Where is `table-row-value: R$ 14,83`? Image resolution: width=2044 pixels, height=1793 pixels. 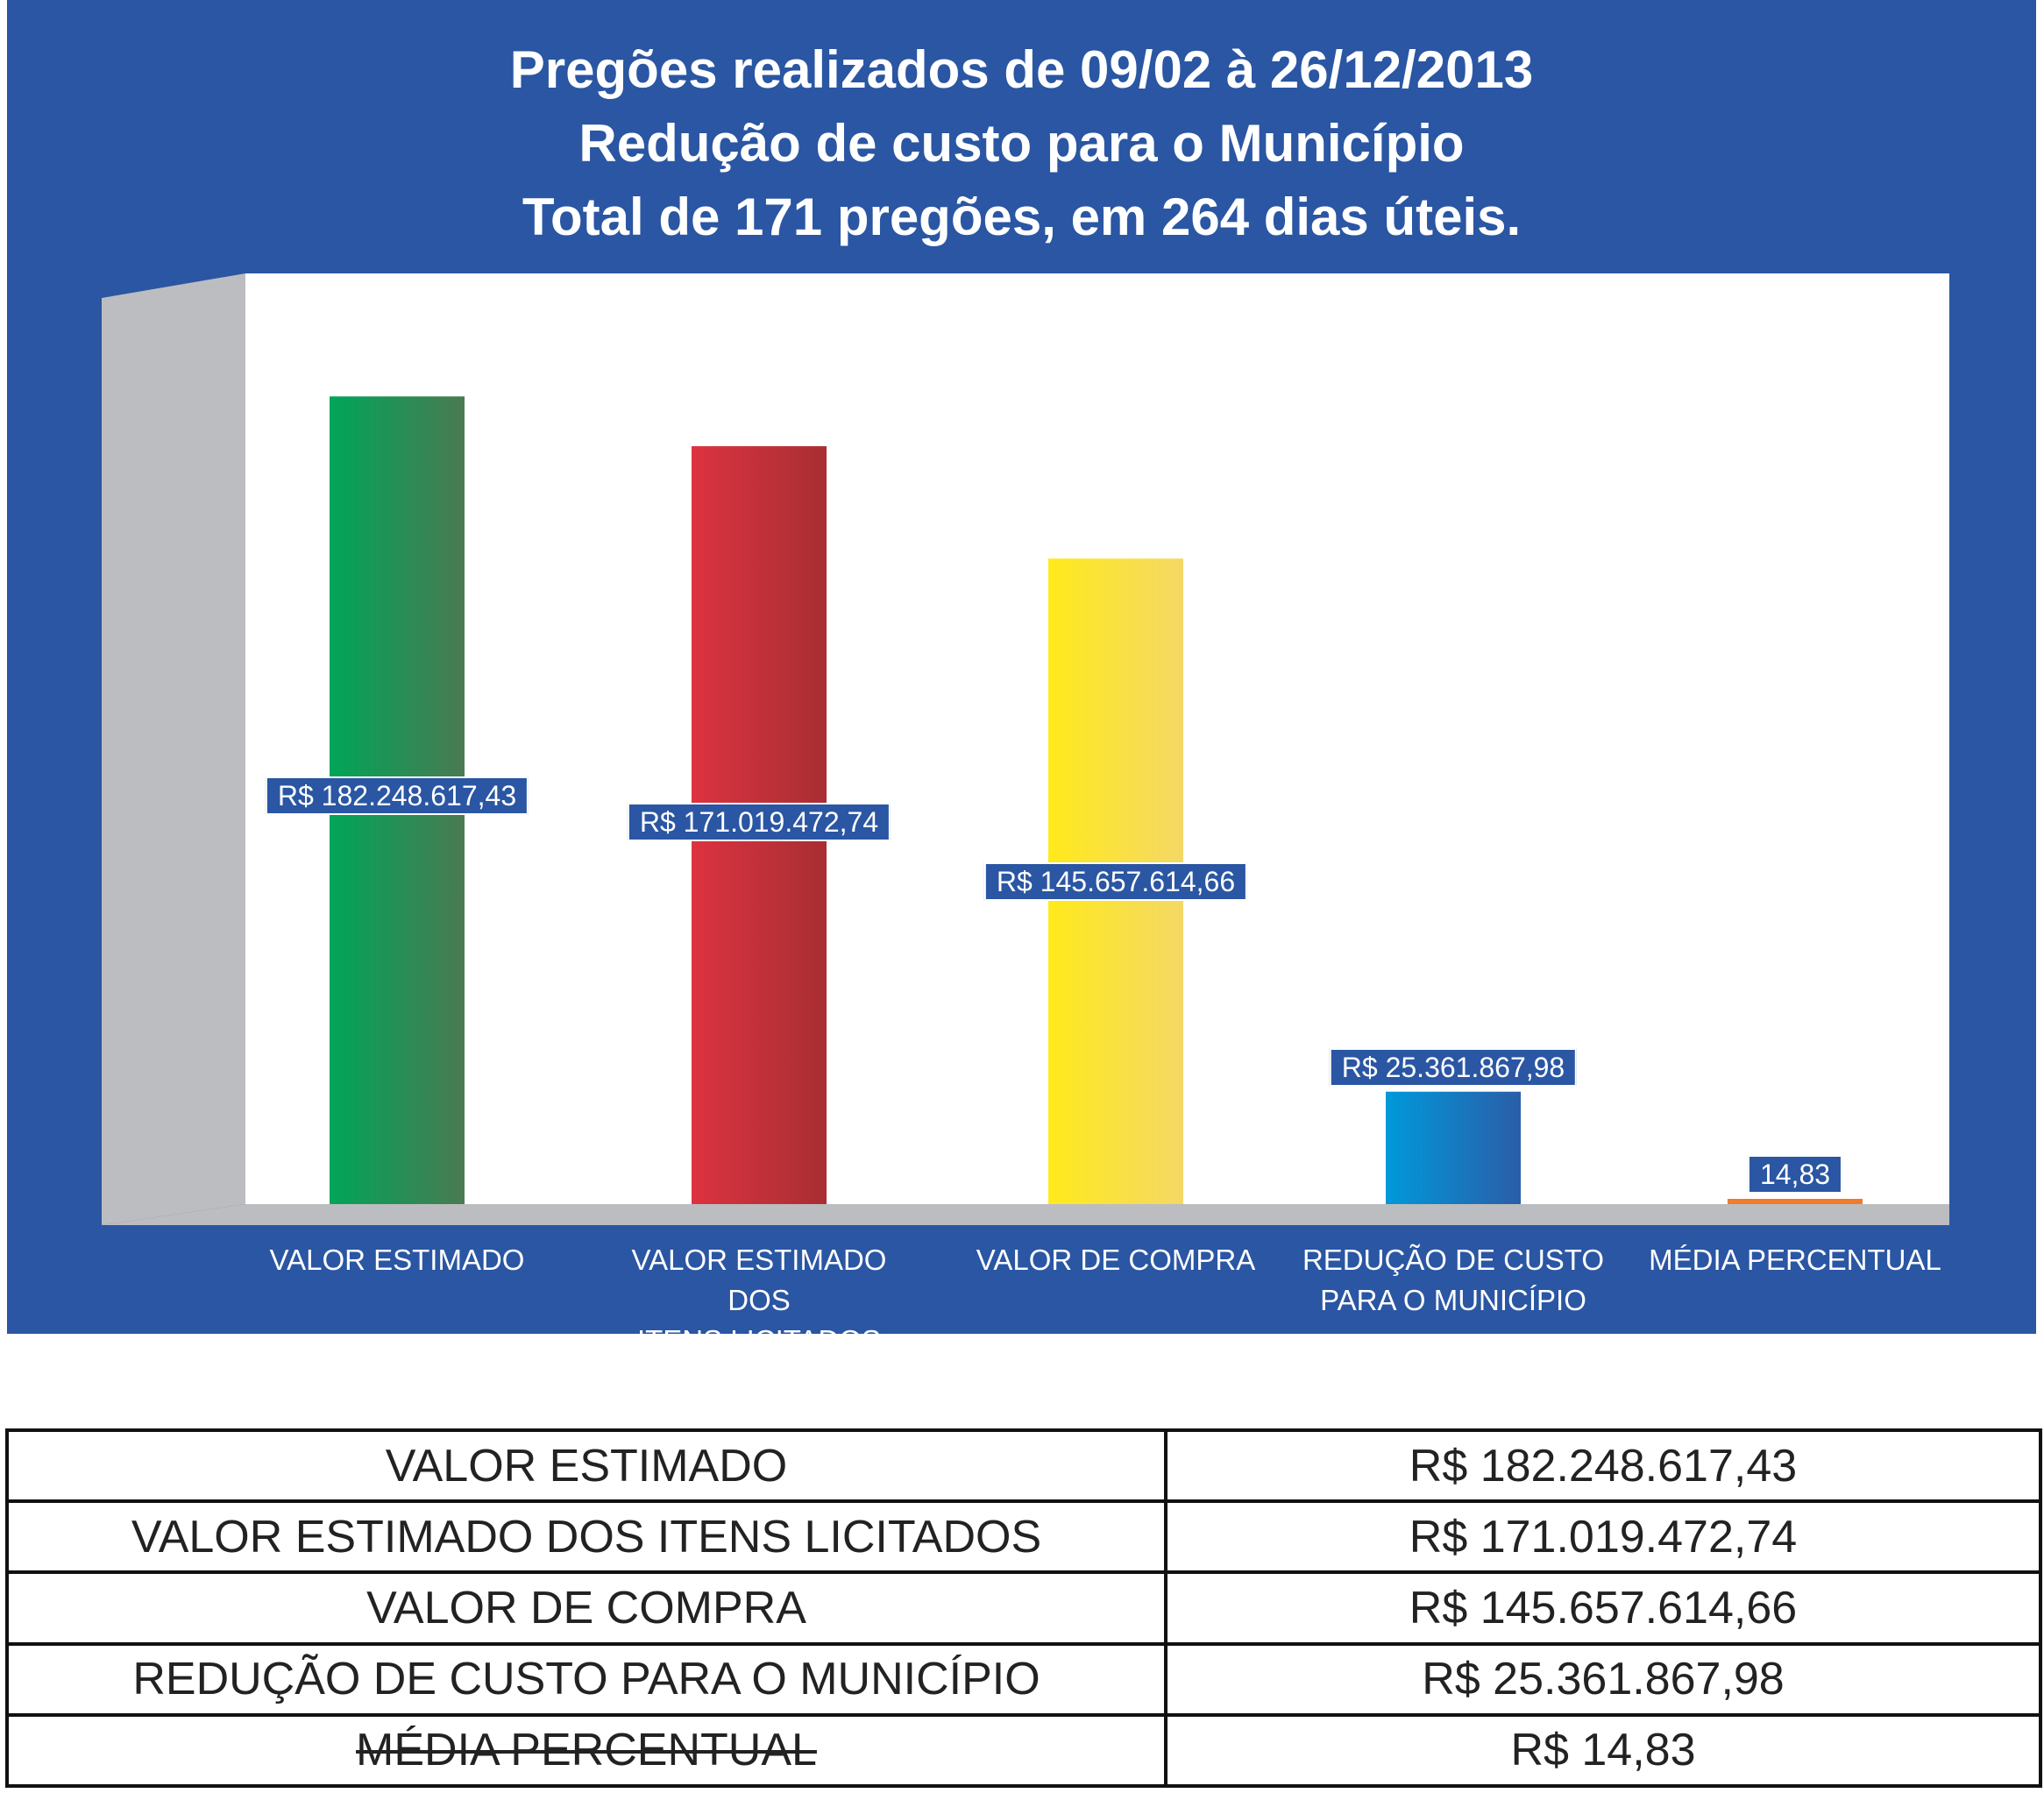
table-row-value: R$ 14,83 is located at coordinates (1603, 1751).